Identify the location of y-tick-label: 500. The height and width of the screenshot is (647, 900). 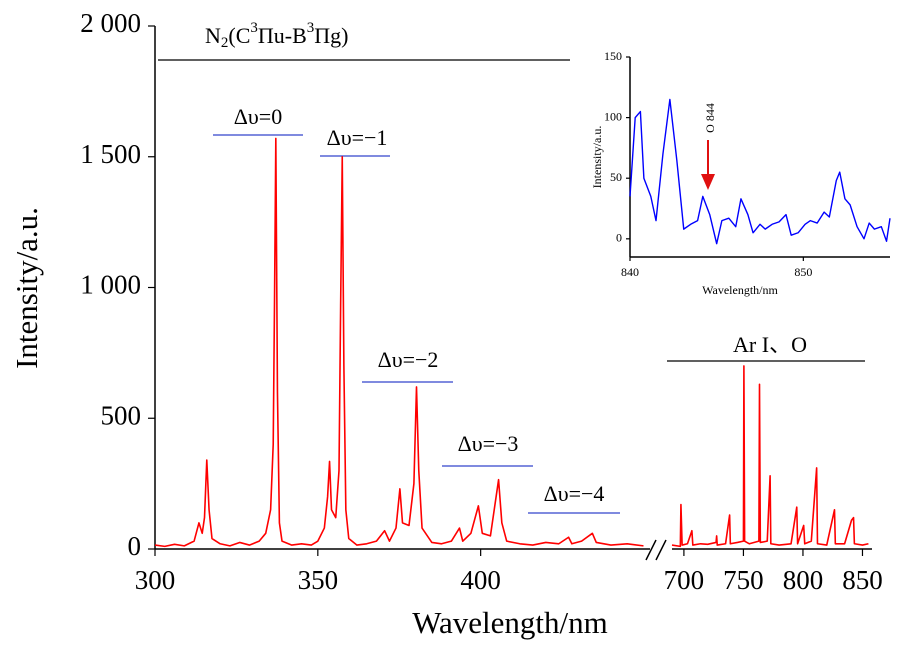
(121, 415).